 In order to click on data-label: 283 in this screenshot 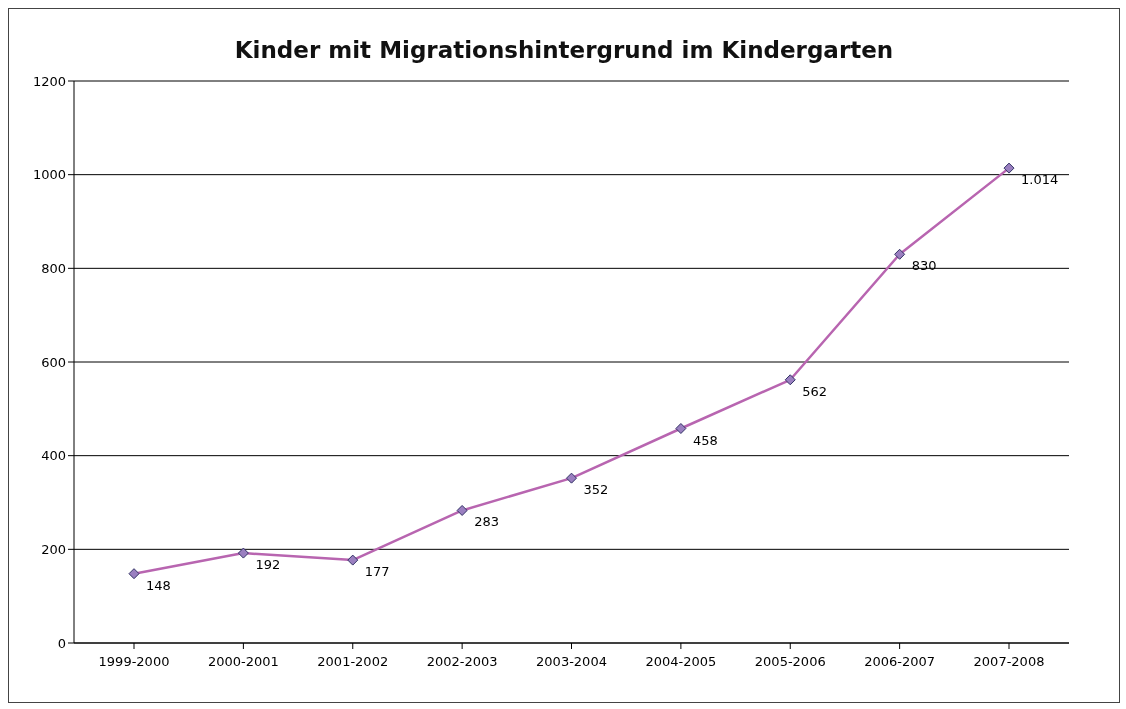, I will do `click(486, 522)`.